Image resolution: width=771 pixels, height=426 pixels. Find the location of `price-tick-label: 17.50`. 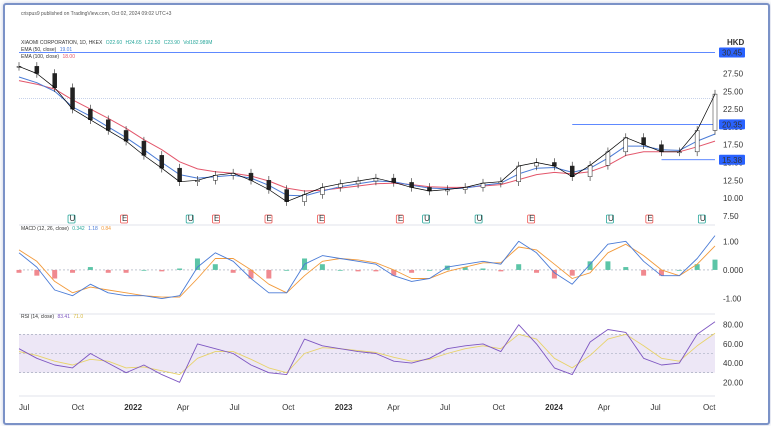

price-tick-label: 17.50 is located at coordinates (733, 145).